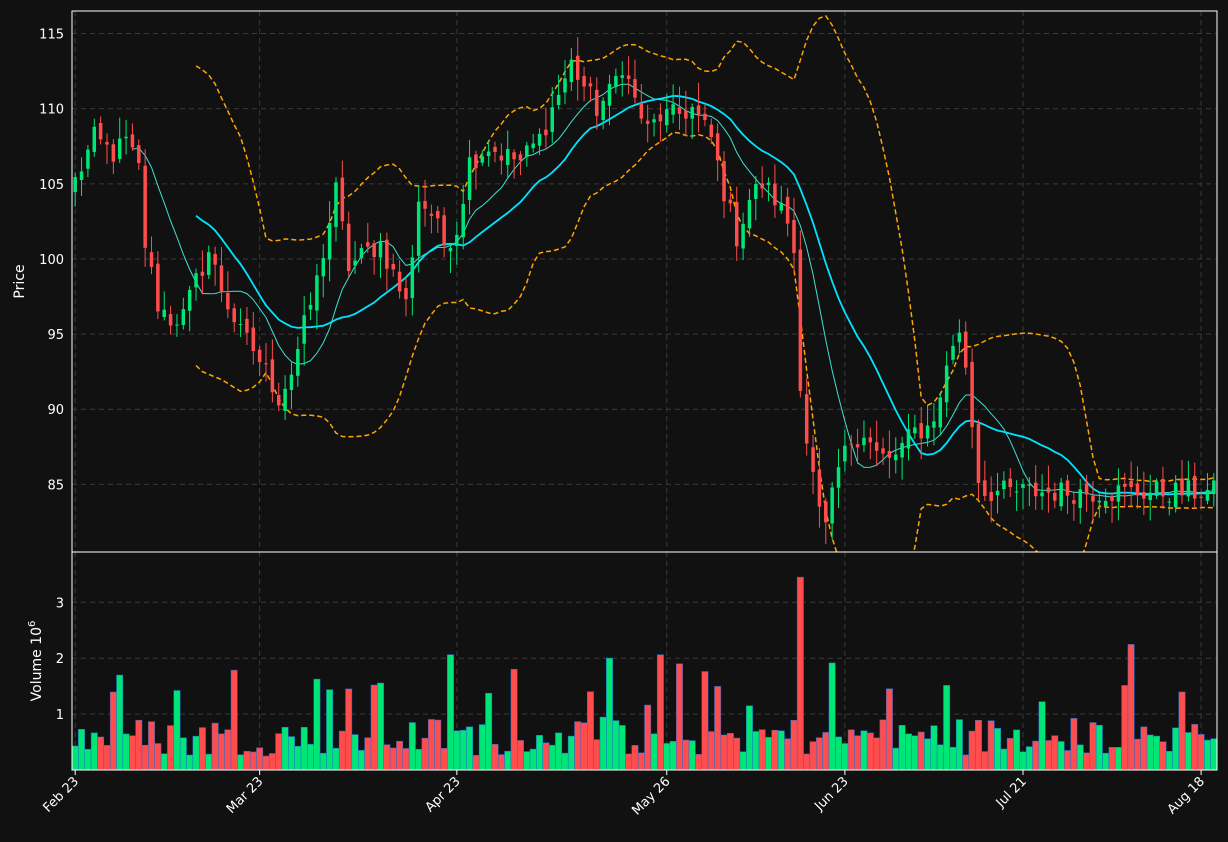 The height and width of the screenshot is (842, 1228). I want to click on price-tick-label: 110, so click(51, 110).